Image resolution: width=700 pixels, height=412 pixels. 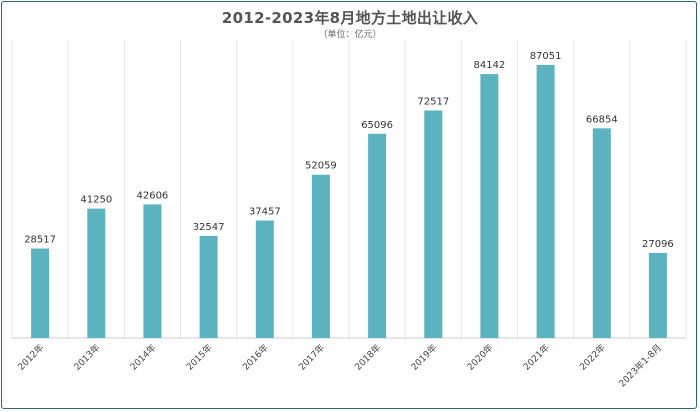 What do you see at coordinates (367, 357) in the screenshot?
I see `x-tick-label: 2018年` at bounding box center [367, 357].